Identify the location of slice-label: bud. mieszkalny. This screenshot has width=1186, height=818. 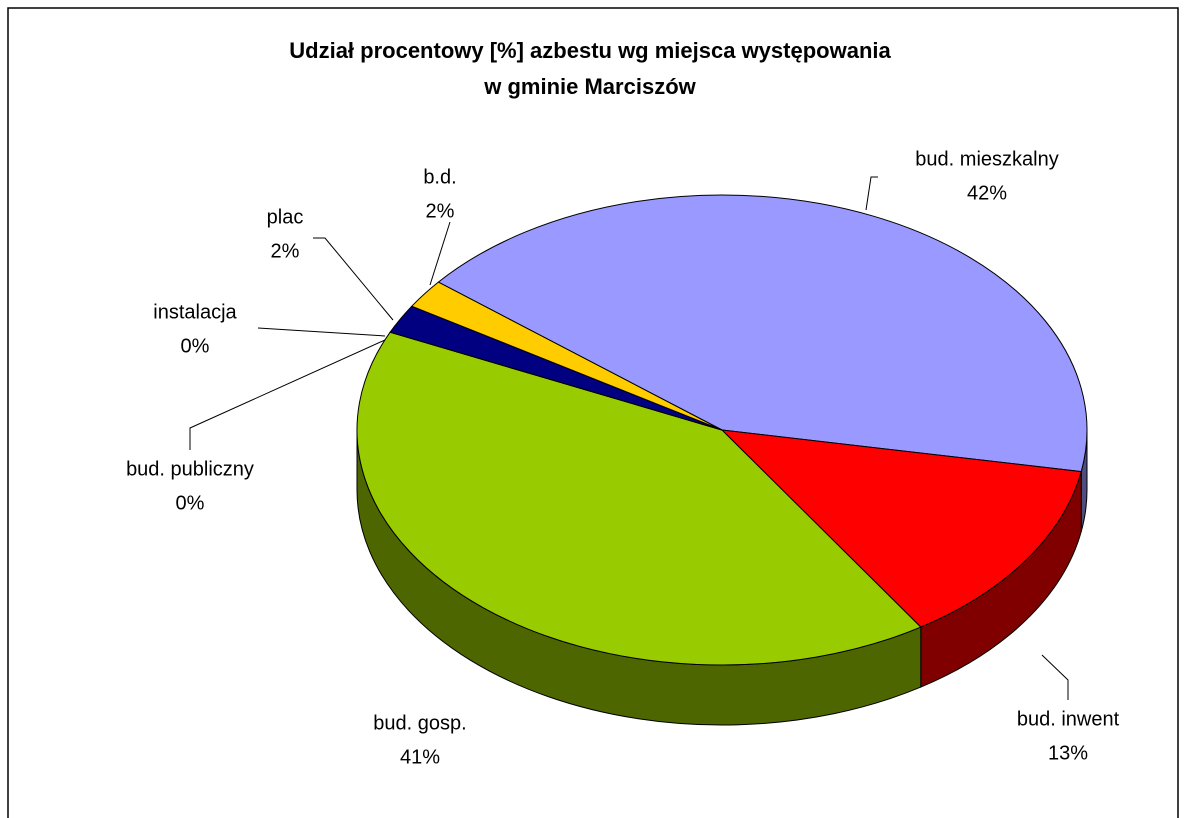
(986, 159).